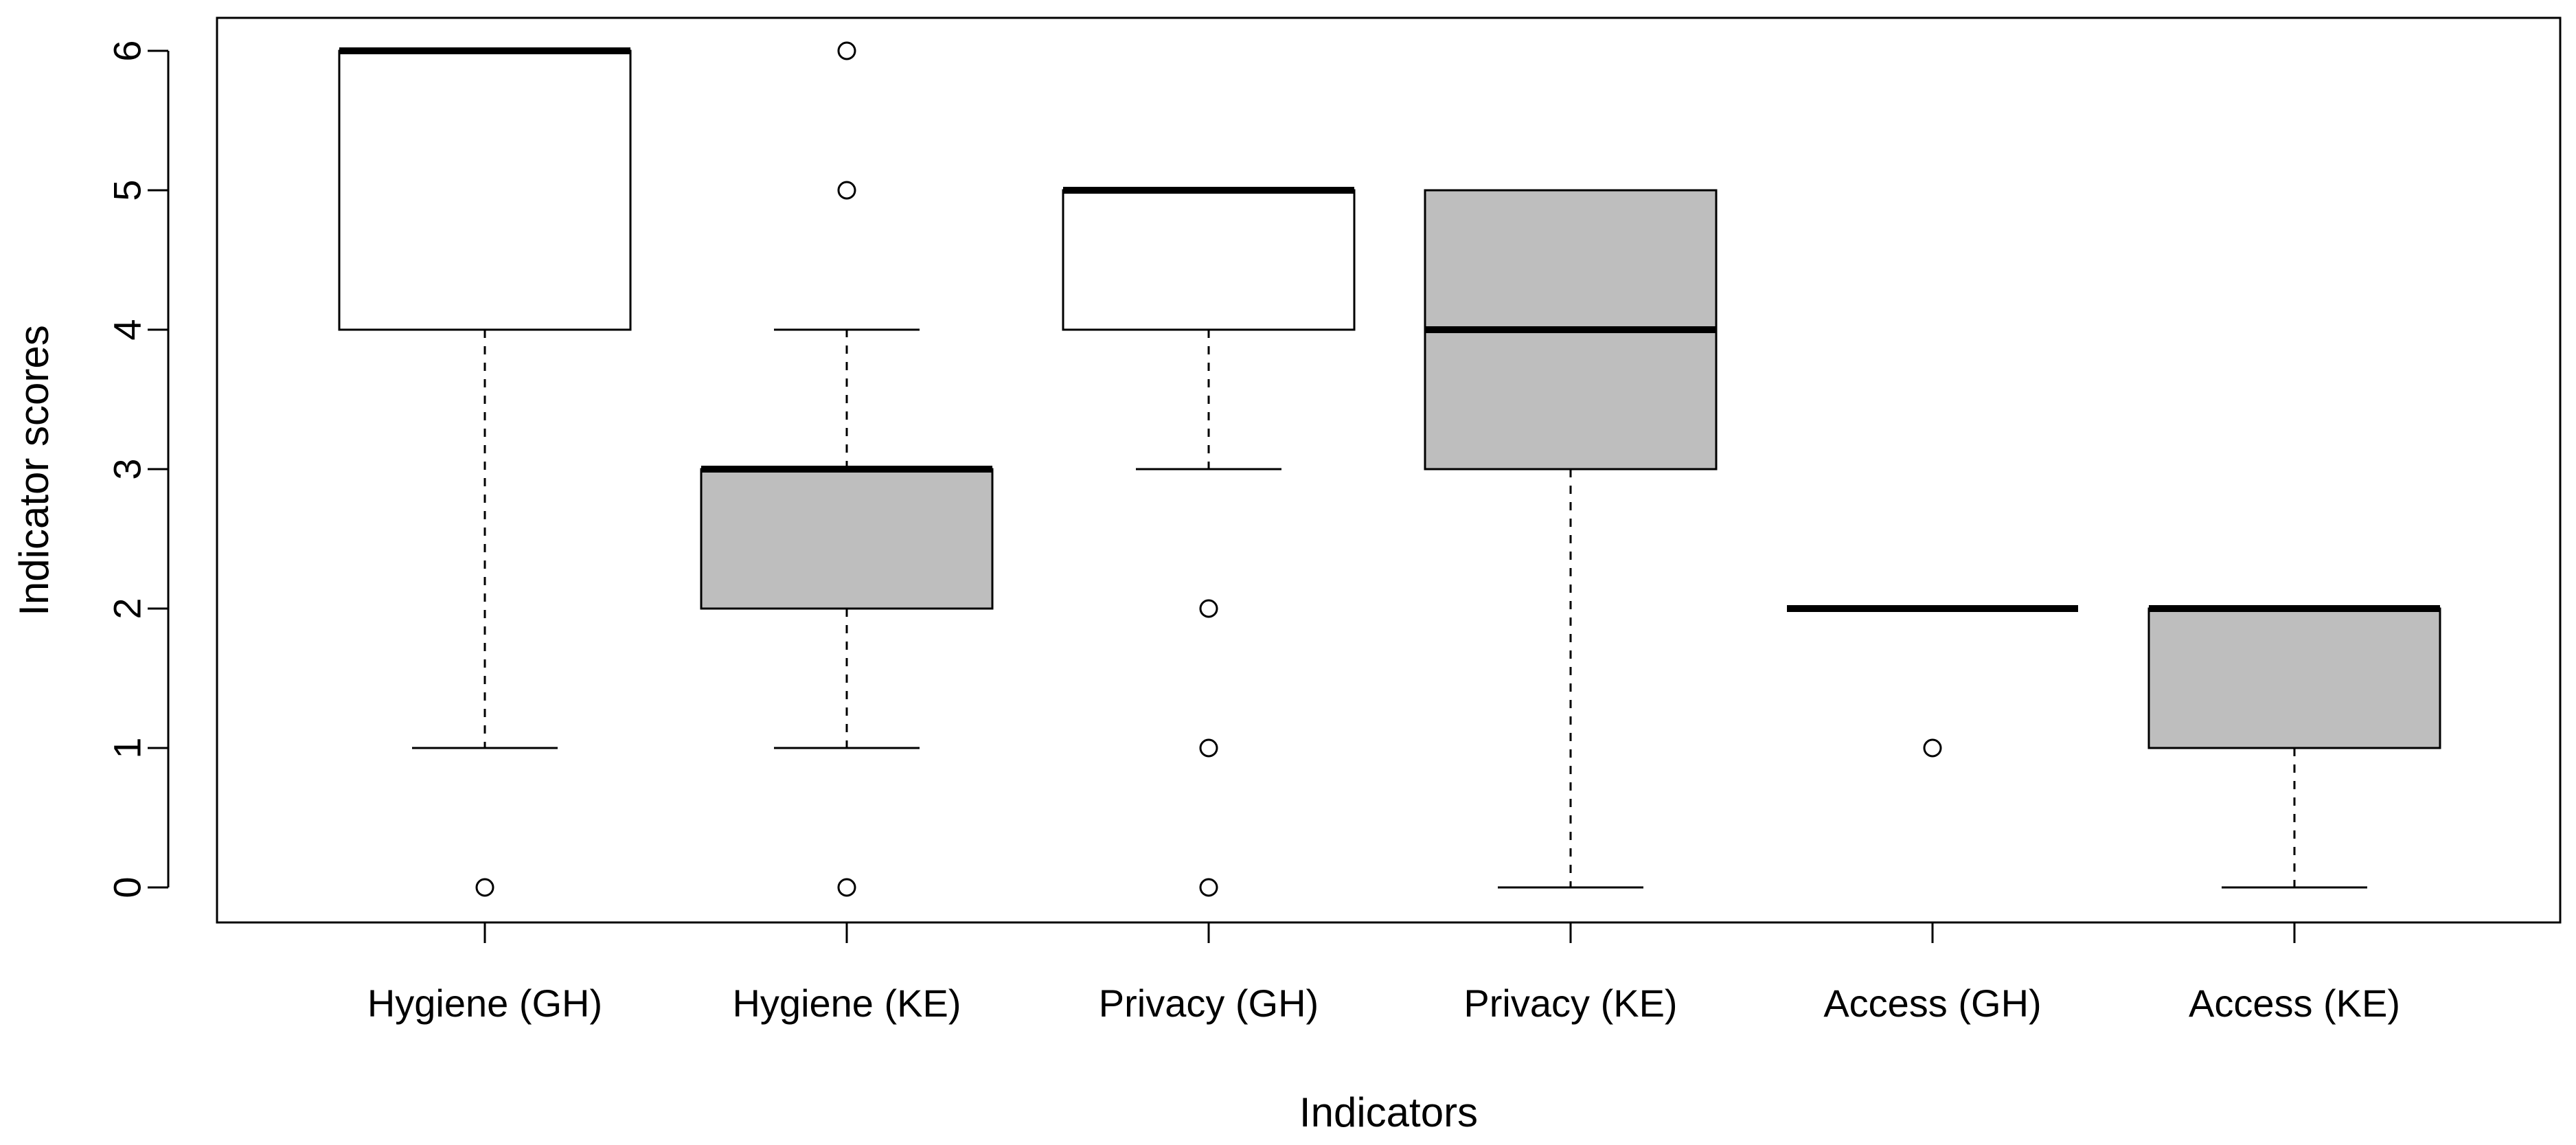 The height and width of the screenshot is (1145, 2576). I want to click on y-tick-label: 5, so click(127, 190).